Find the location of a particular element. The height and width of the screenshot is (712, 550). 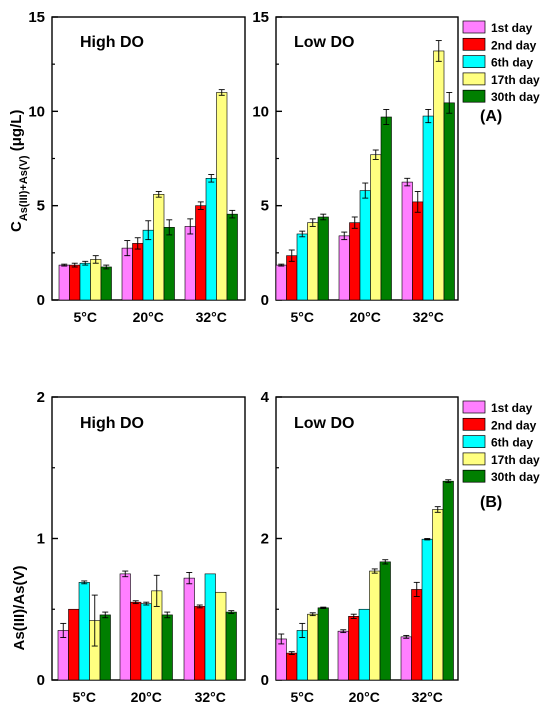

panel-tag-b: (B) is located at coordinates (491, 502).